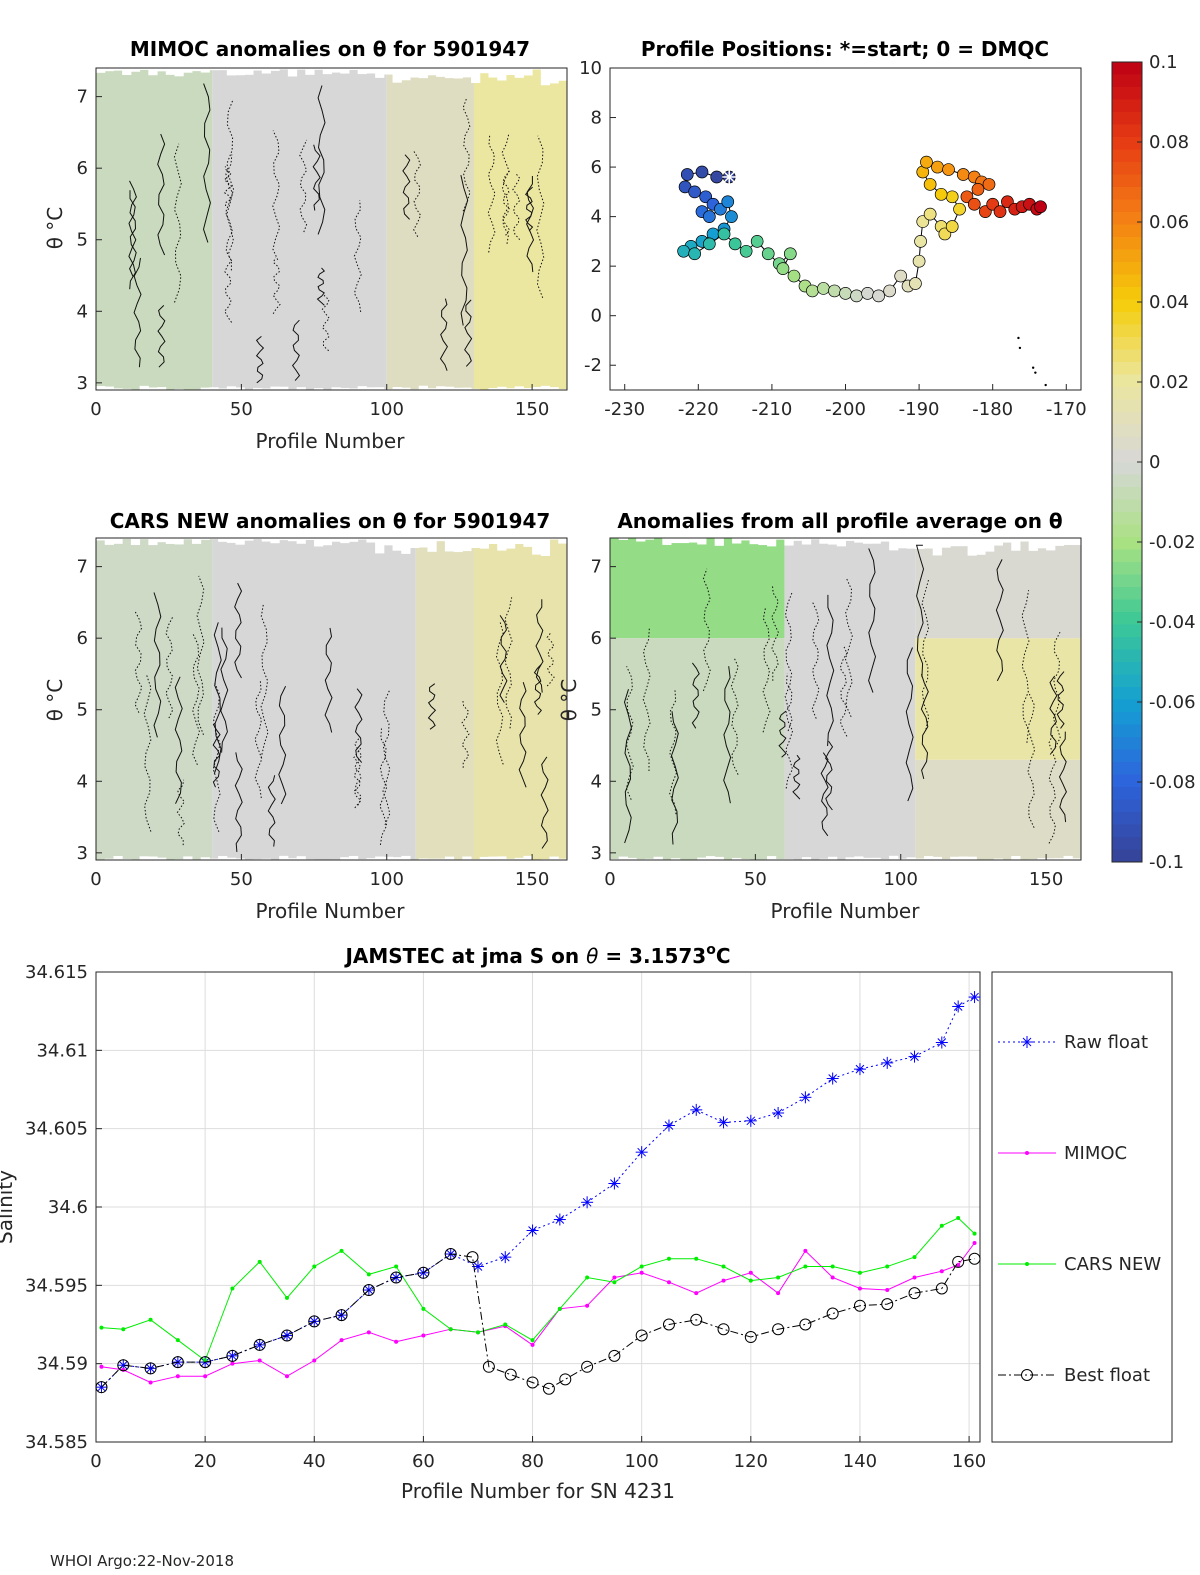  What do you see at coordinates (901, 879) in the screenshot?
I see `x-tick-label: 100` at bounding box center [901, 879].